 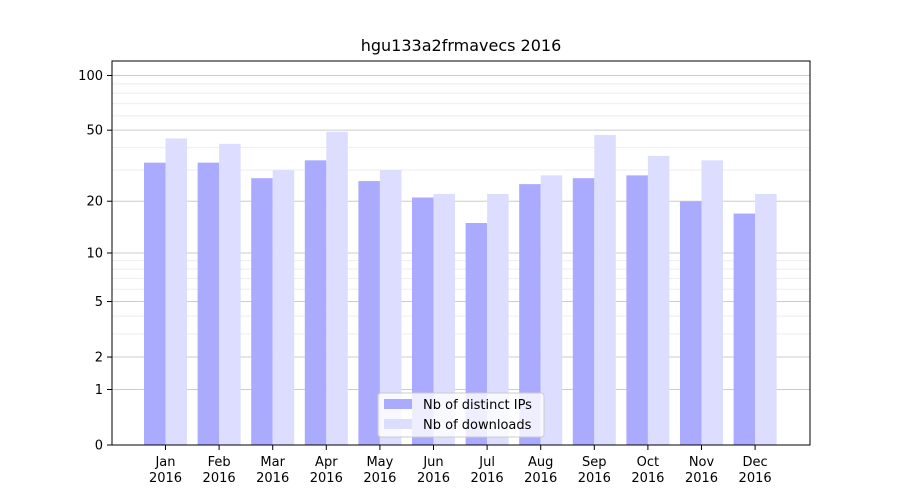 I want to click on legend-label: Nb of downloads, so click(x=477, y=425).